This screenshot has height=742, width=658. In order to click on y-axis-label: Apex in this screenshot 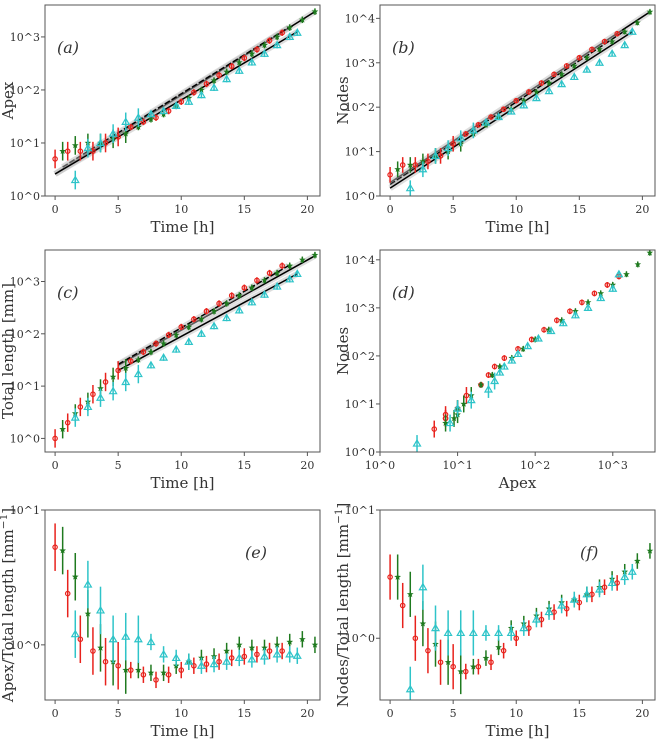, I will do `click(8, 100)`.